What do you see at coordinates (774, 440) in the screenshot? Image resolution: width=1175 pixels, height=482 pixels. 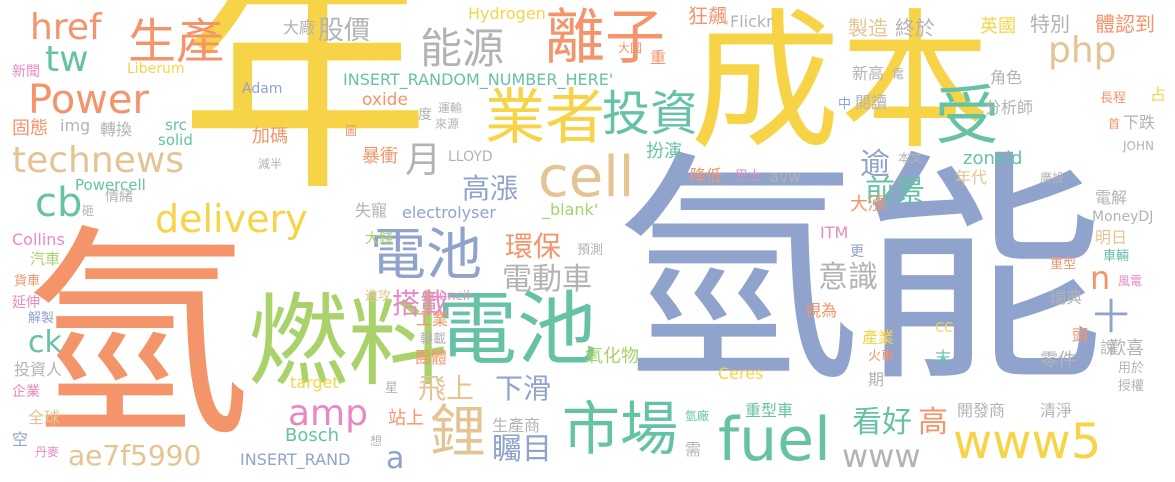 I see `word: fuel` at bounding box center [774, 440].